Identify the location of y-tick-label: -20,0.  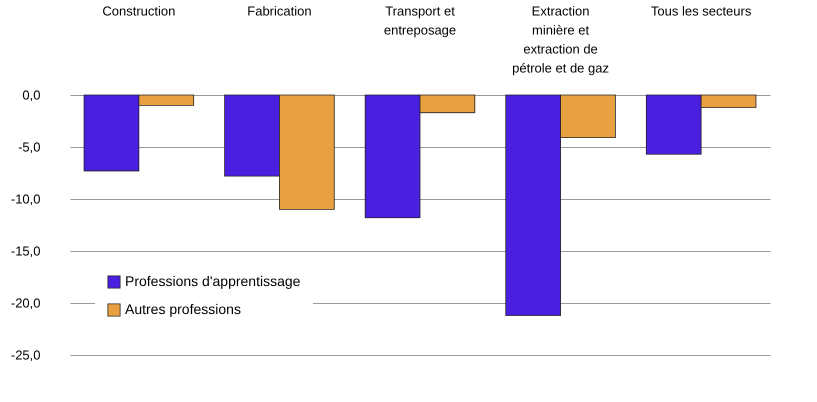
(25, 303).